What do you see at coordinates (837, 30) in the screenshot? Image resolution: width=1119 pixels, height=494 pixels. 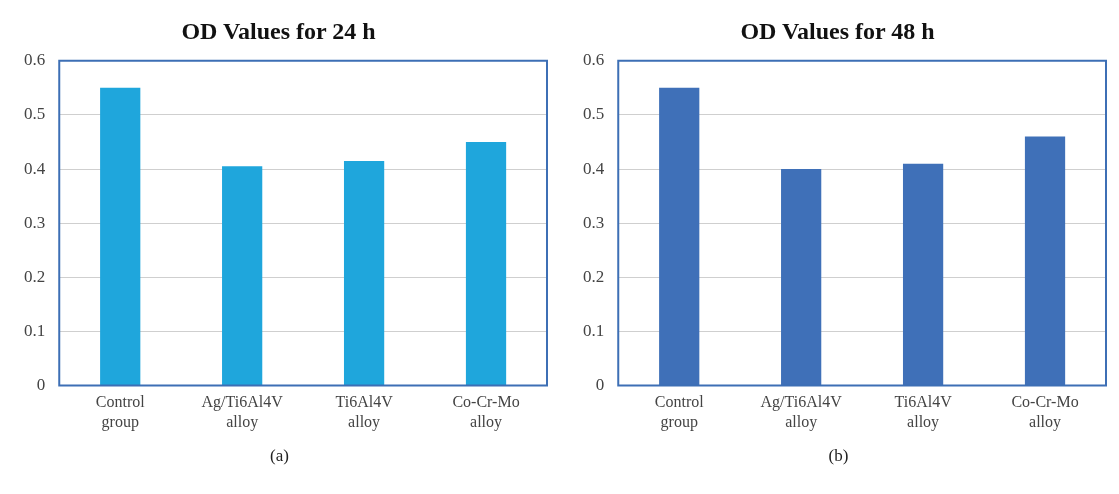 I see `chart-title: OD Values for 48 h` at bounding box center [837, 30].